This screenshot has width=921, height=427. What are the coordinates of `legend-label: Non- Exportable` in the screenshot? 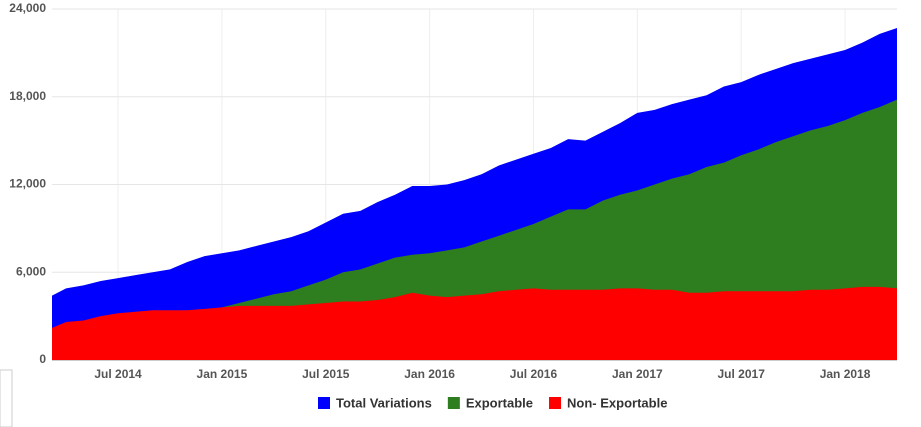 It's located at (617, 402).